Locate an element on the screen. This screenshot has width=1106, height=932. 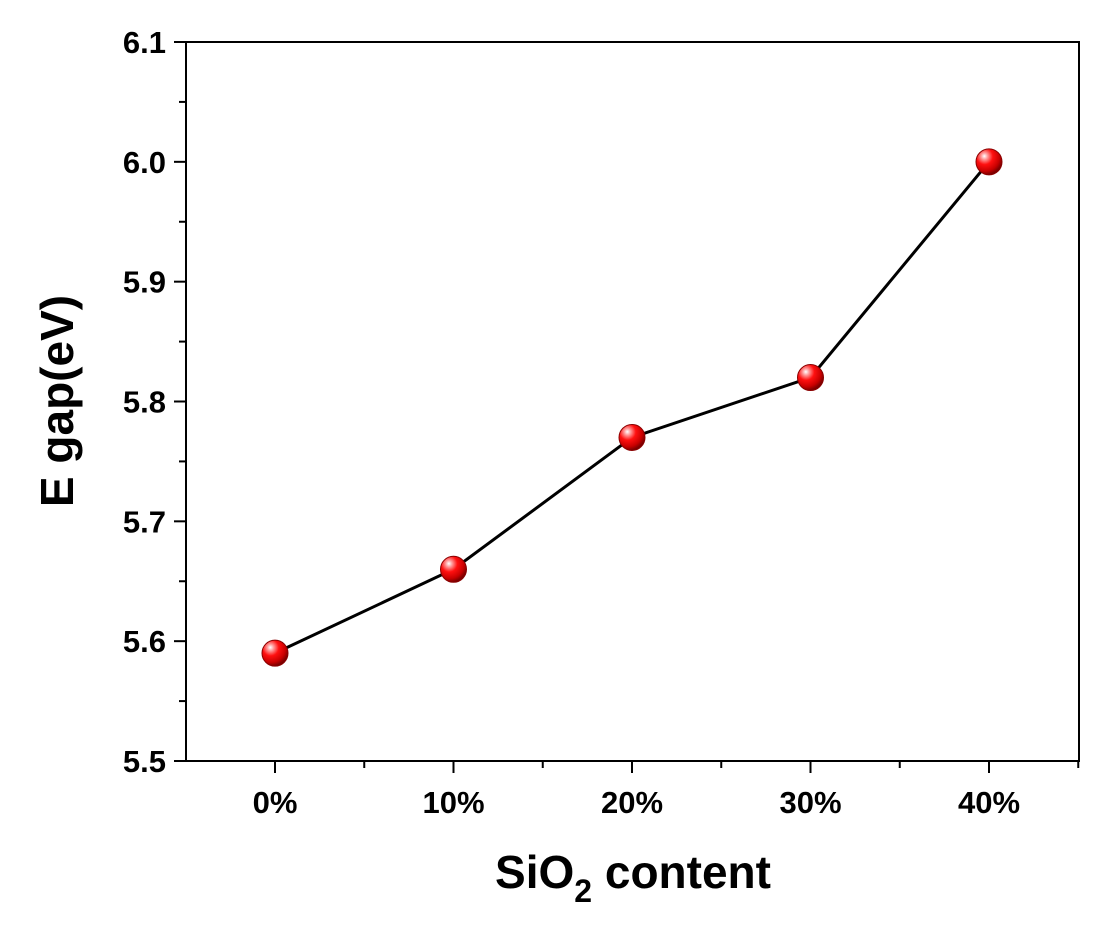
x-axis-title-main: SiO is located at coordinates (534, 872).